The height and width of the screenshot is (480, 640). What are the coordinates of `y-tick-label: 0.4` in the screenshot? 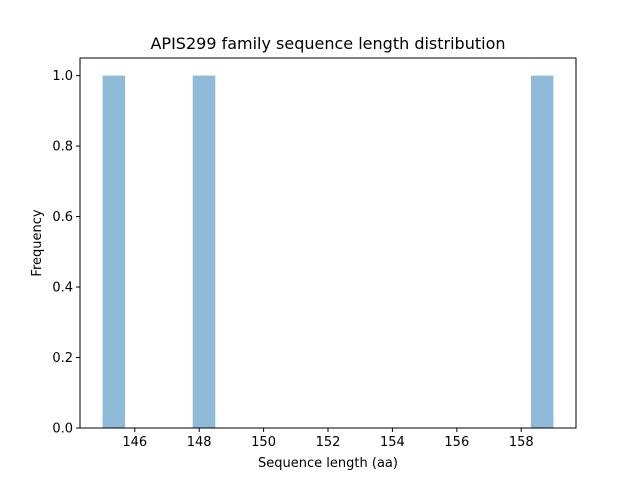 It's located at (62, 288).